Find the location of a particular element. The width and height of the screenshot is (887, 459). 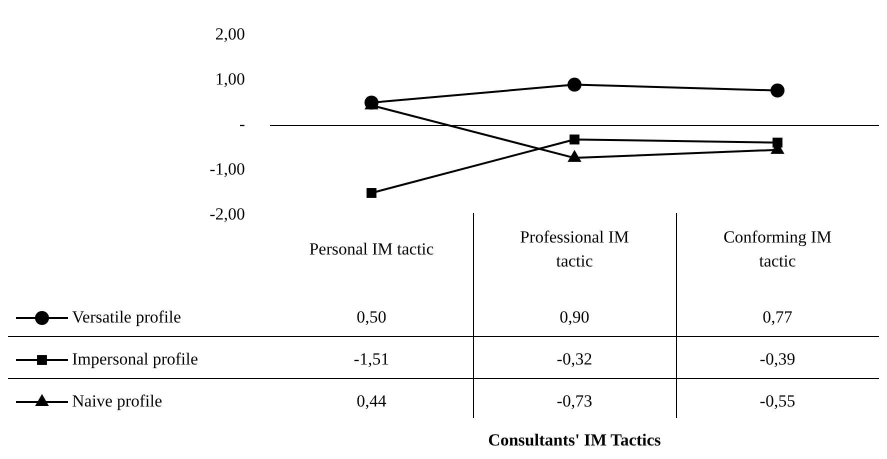

y-tick-label: 1,00 is located at coordinates (230, 79).